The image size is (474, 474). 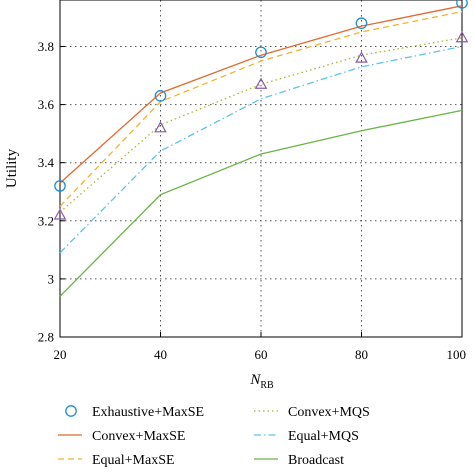 I want to click on legend-item: Convex+MaxSE, so click(x=121, y=436).